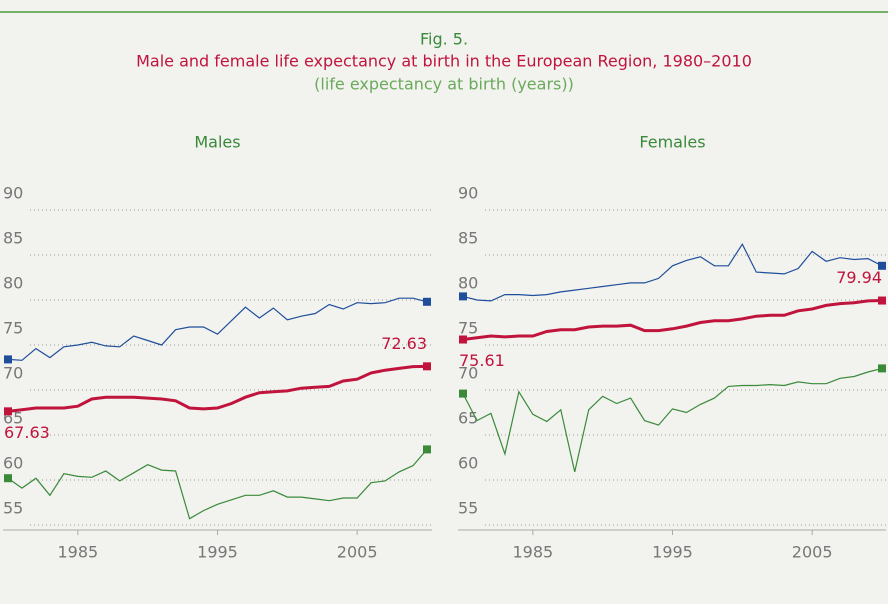 Image resolution: width=888 pixels, height=604 pixels. Describe the element at coordinates (482, 360) in the screenshot. I see `data-label: 75.61` at that location.